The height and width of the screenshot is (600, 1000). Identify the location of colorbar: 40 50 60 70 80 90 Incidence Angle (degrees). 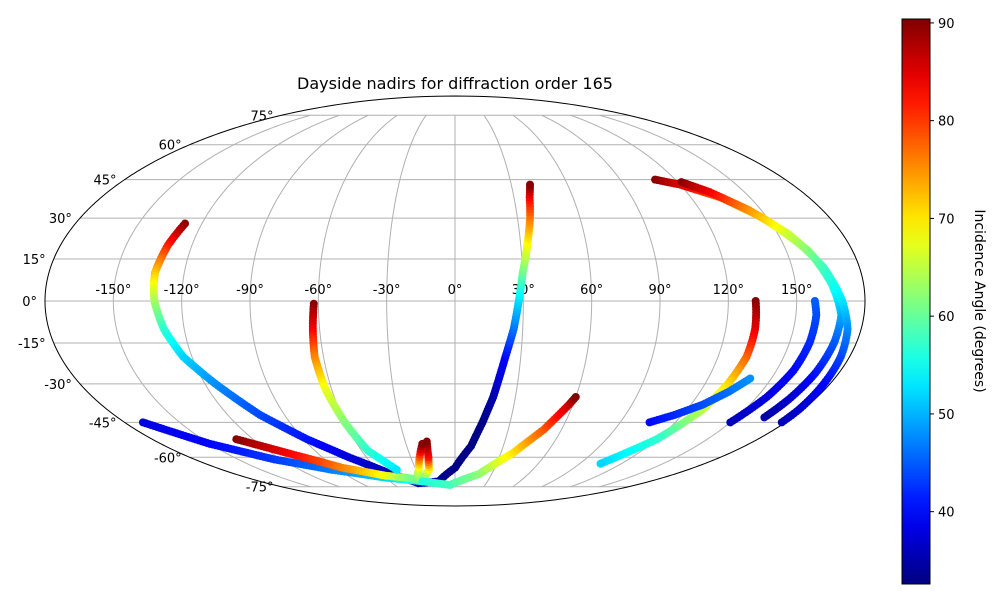
(944, 301).